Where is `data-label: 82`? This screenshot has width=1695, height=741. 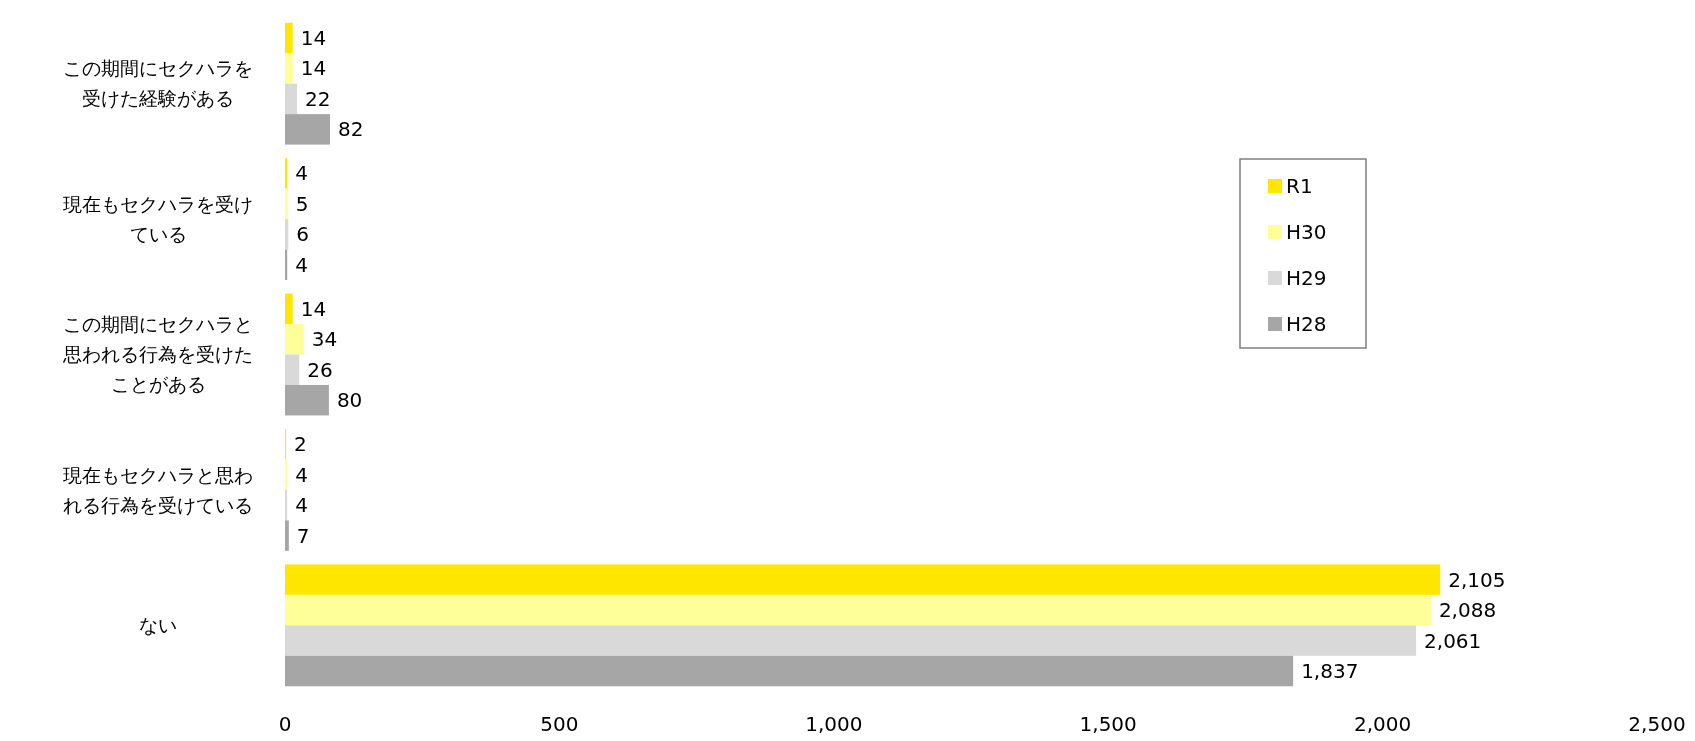
data-label: 82 is located at coordinates (351, 129).